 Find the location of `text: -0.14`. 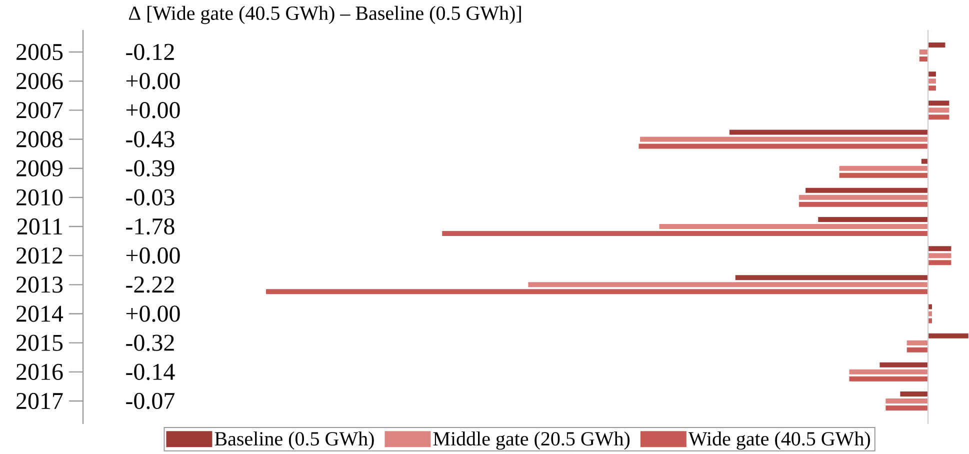

text: -0.14 is located at coordinates (150, 372).